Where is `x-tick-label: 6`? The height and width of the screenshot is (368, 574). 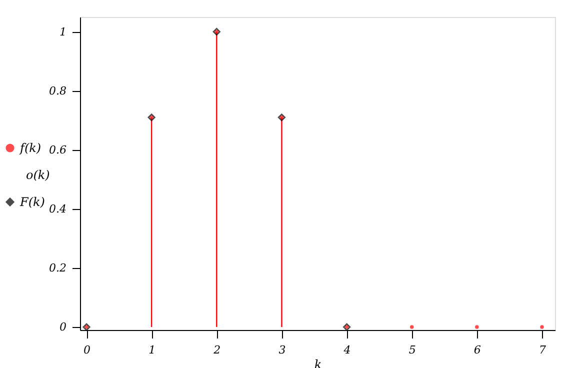 x-tick-label: 6 is located at coordinates (477, 350).